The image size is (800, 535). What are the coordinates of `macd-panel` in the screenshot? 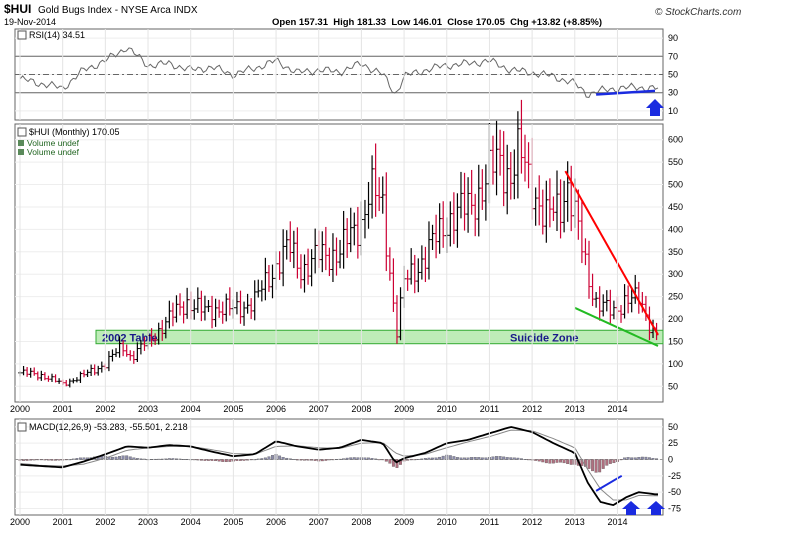 It's located at (339, 467).